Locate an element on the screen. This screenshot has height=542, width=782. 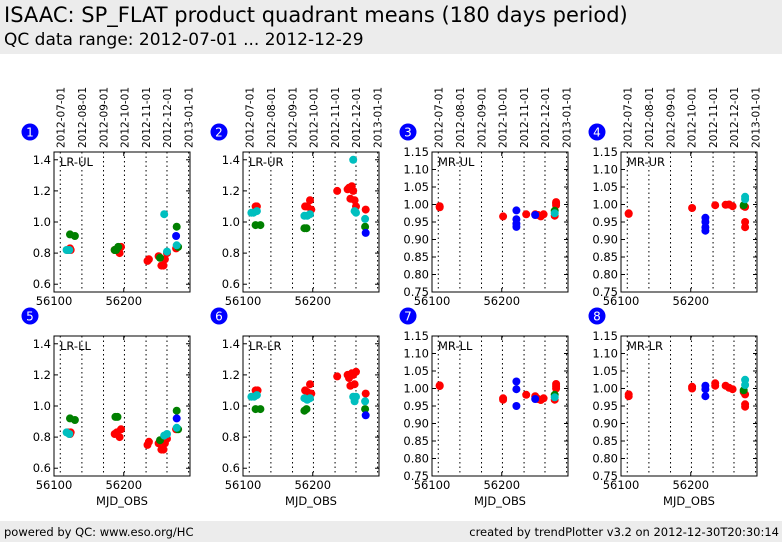
panel-quadrant-label: LR-LL is located at coordinates (75, 346).